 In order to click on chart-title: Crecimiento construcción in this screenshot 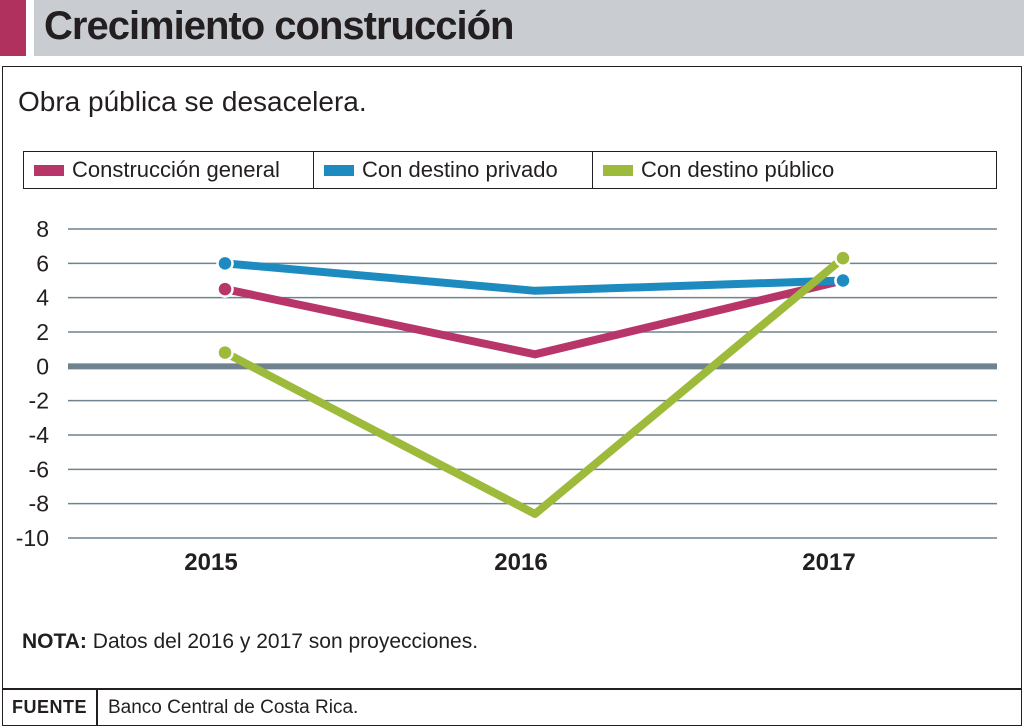, I will do `click(279, 26)`.